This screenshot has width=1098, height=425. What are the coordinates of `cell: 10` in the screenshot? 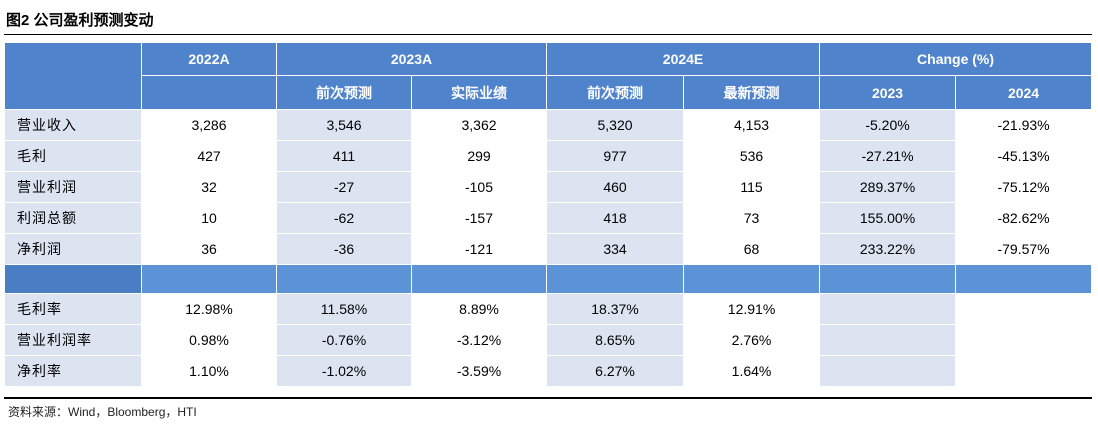 It's located at (209, 218).